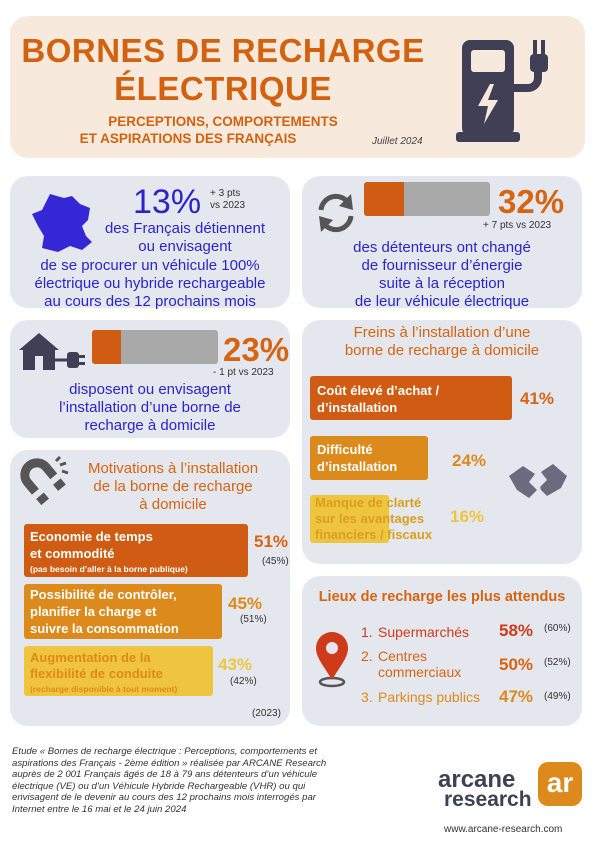 Image resolution: width=595 pixels, height=842 pixels. Describe the element at coordinates (173, 504) in the screenshot. I see `motivations-title-line3: à domicile` at that location.